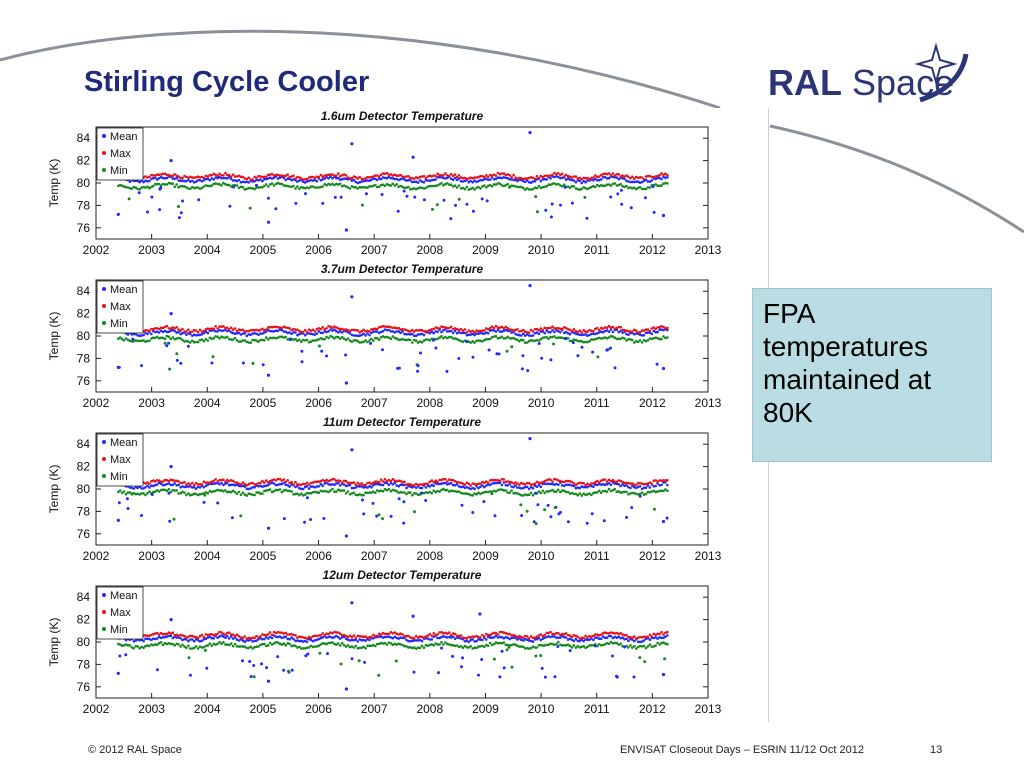 The width and height of the screenshot is (1024, 768). Describe the element at coordinates (96, 250) in the screenshot. I see `x-tick-label: 2002` at that location.